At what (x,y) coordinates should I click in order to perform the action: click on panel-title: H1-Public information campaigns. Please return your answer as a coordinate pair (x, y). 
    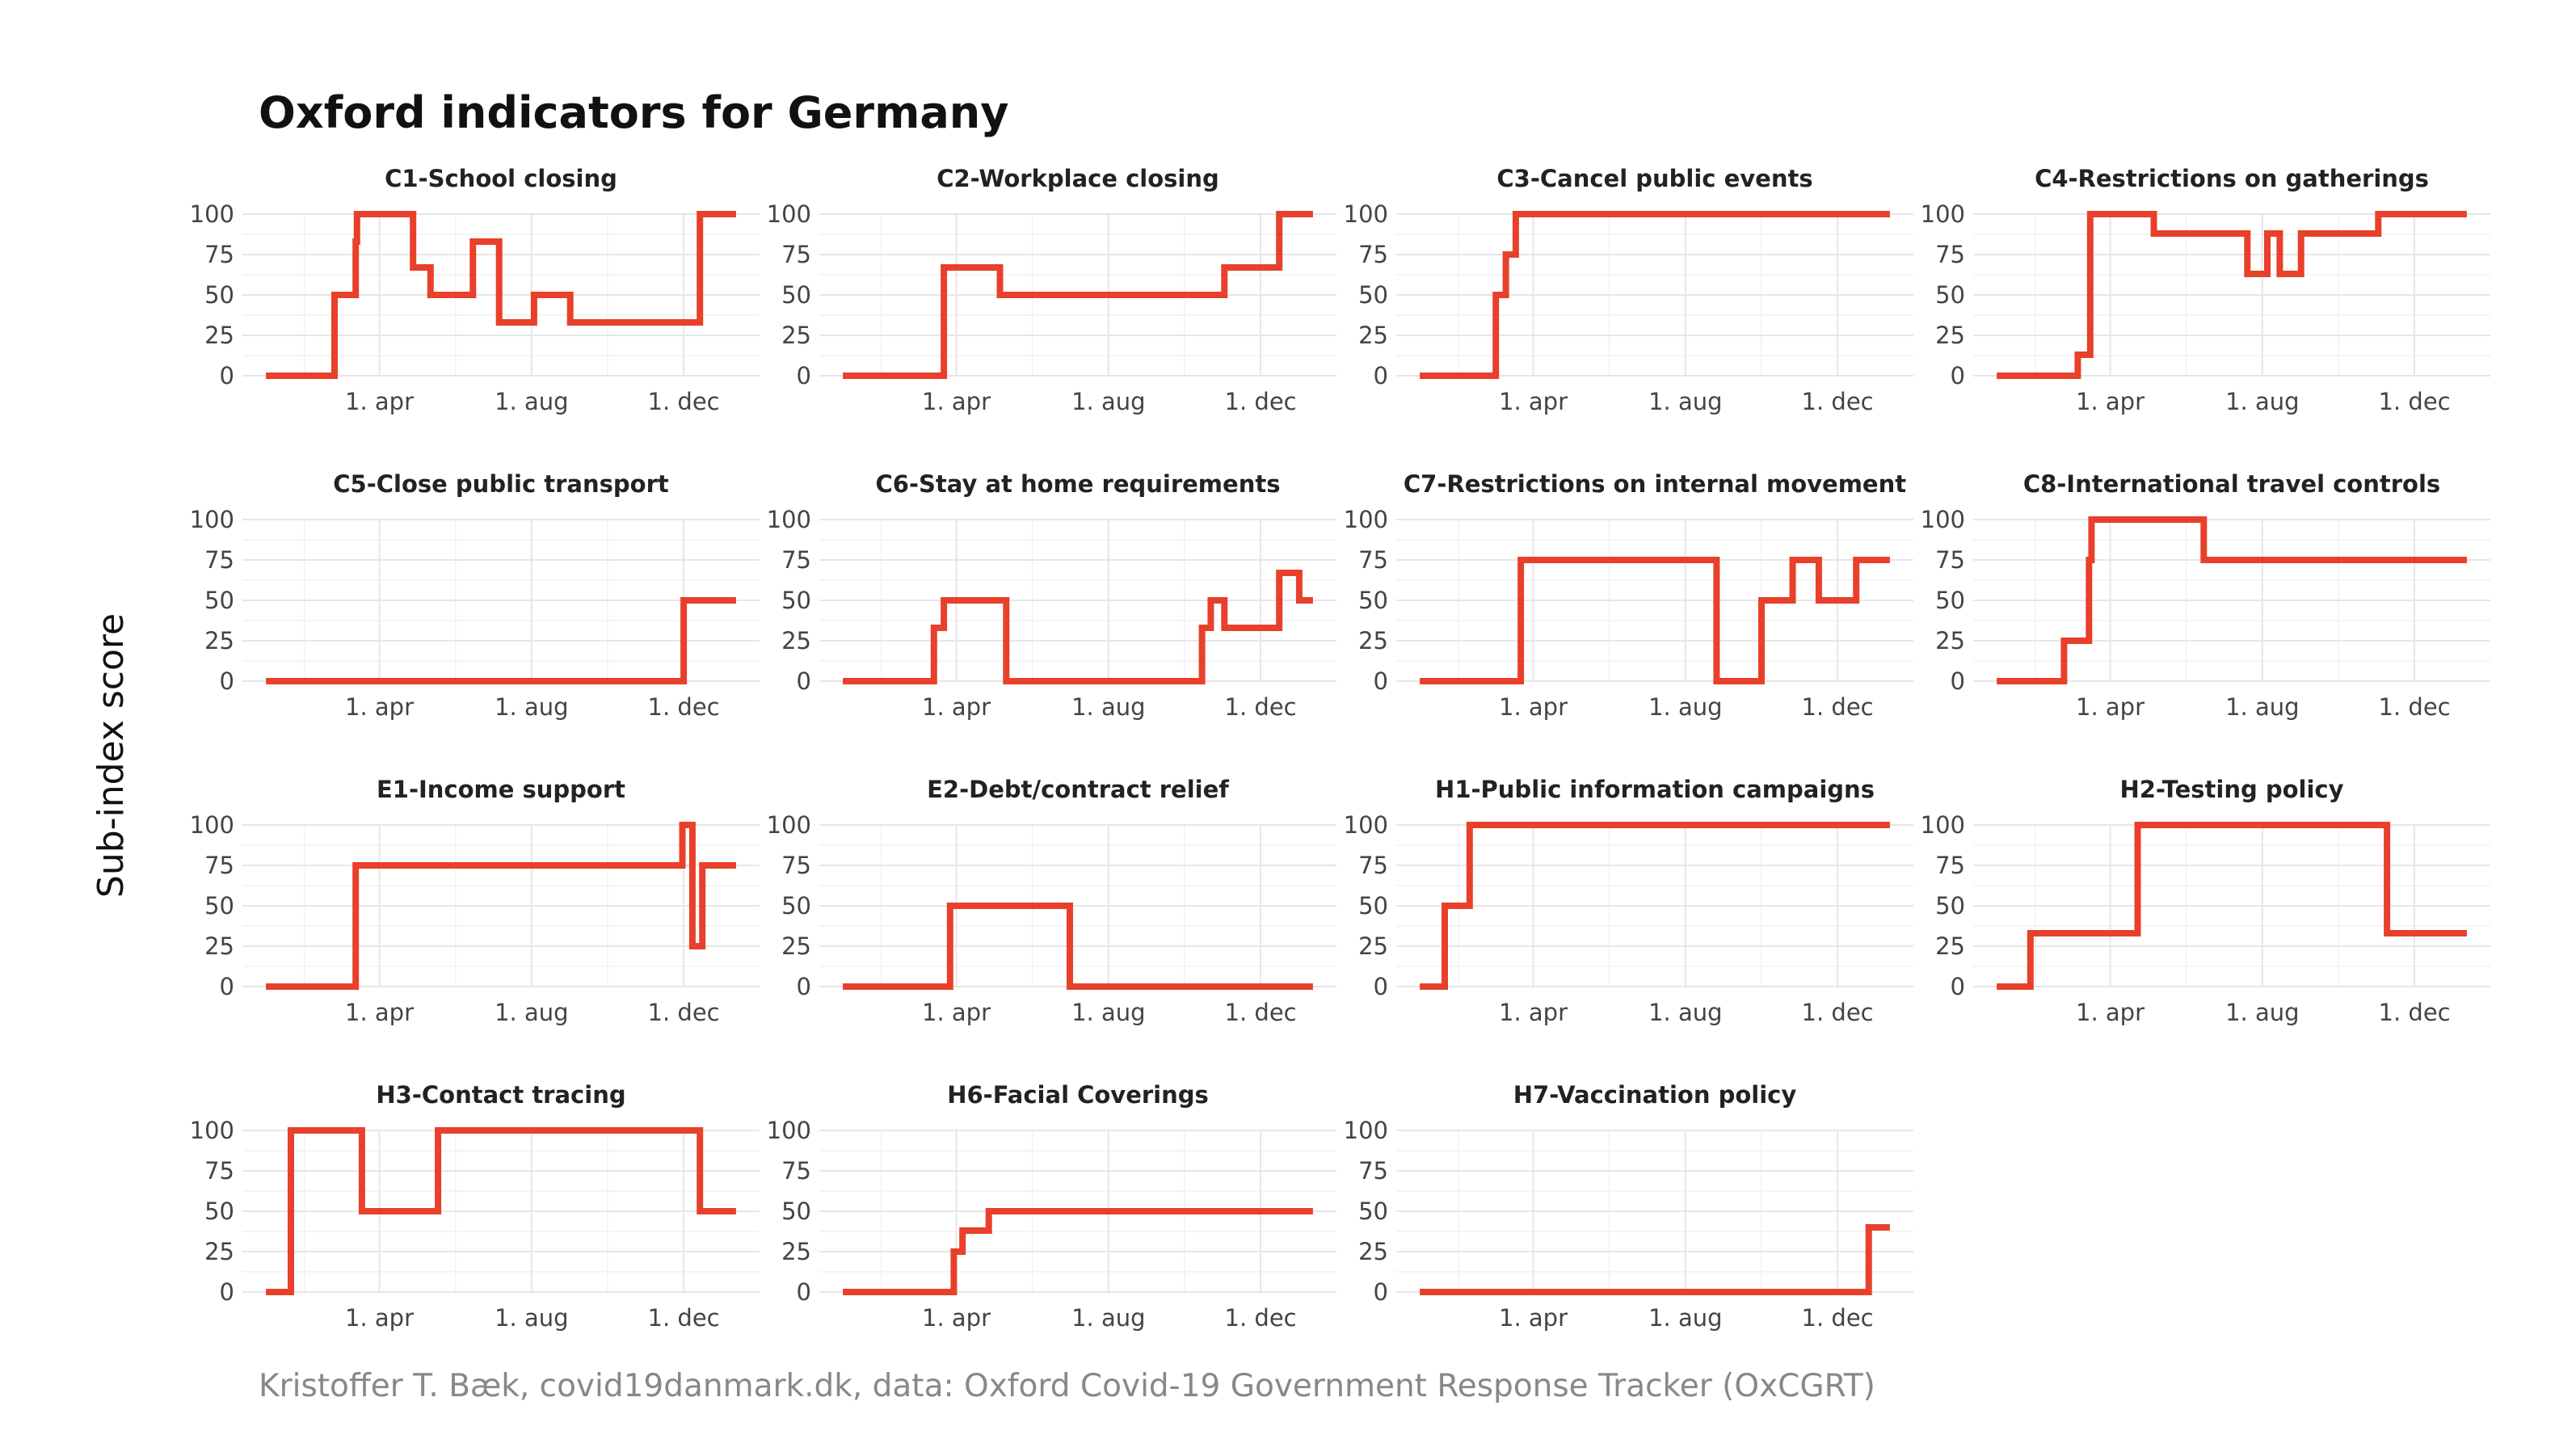
    Looking at the image, I should click on (1655, 789).